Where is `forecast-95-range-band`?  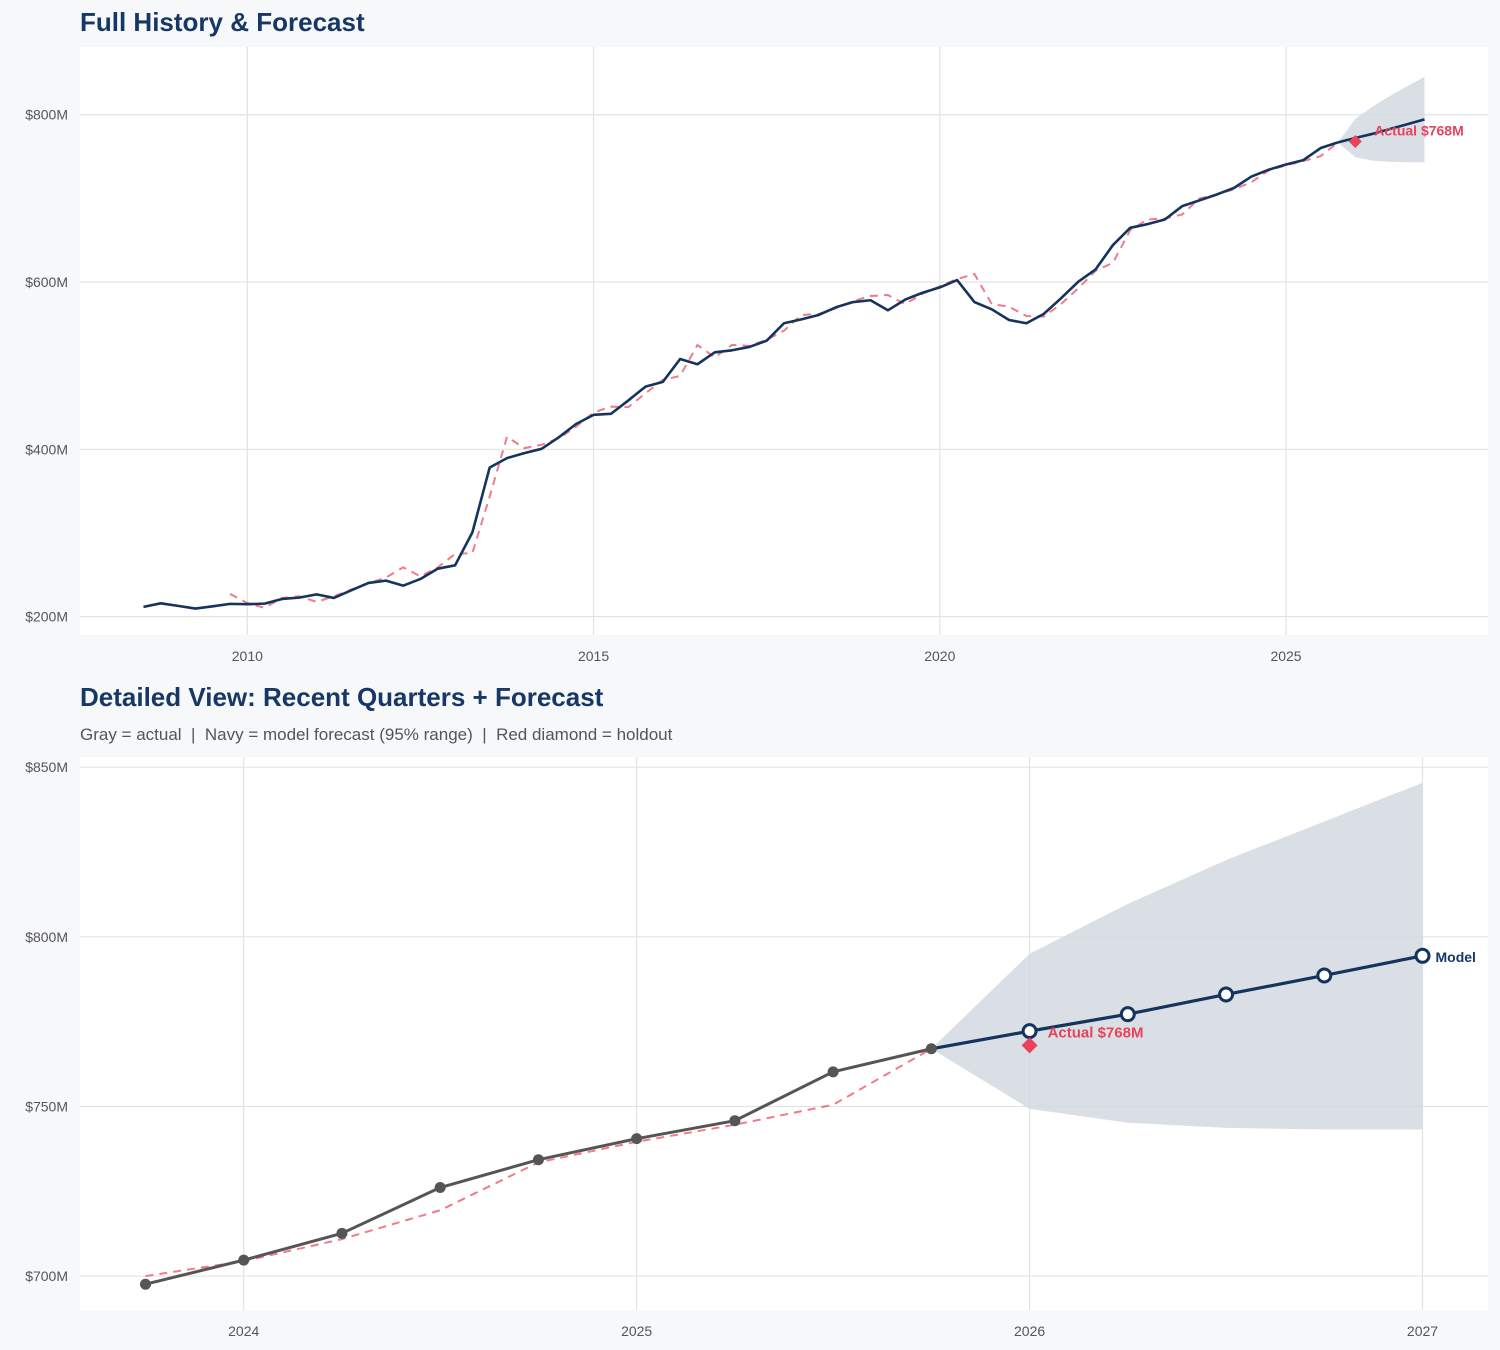
forecast-95-range-band is located at coordinates (1177, 956).